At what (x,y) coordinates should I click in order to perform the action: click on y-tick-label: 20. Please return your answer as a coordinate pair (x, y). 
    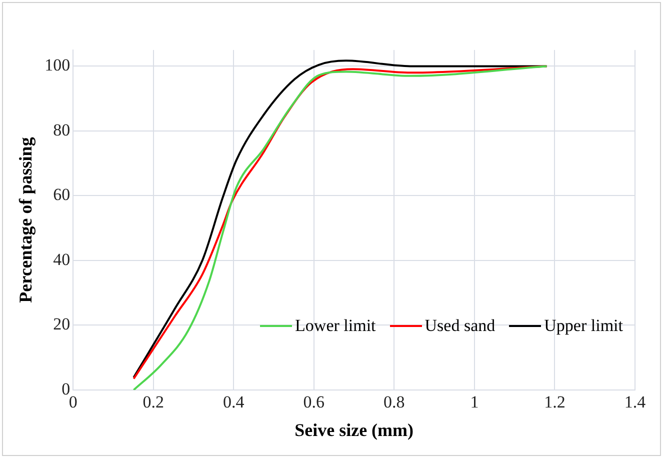
    Looking at the image, I should click on (61, 324).